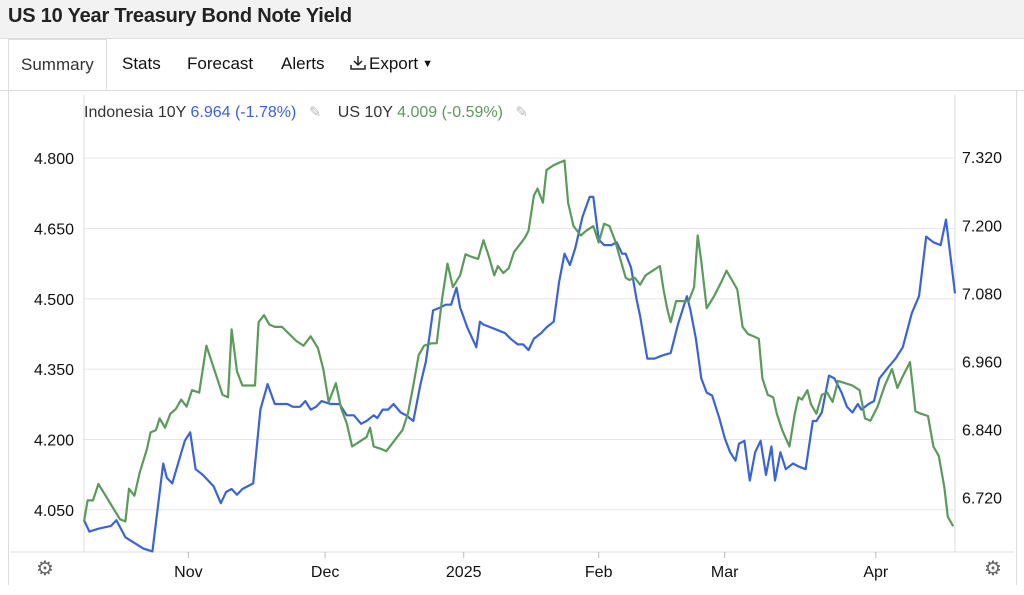 Image resolution: width=1024 pixels, height=595 pixels. I want to click on tab-forecast: Forecast, so click(220, 63).